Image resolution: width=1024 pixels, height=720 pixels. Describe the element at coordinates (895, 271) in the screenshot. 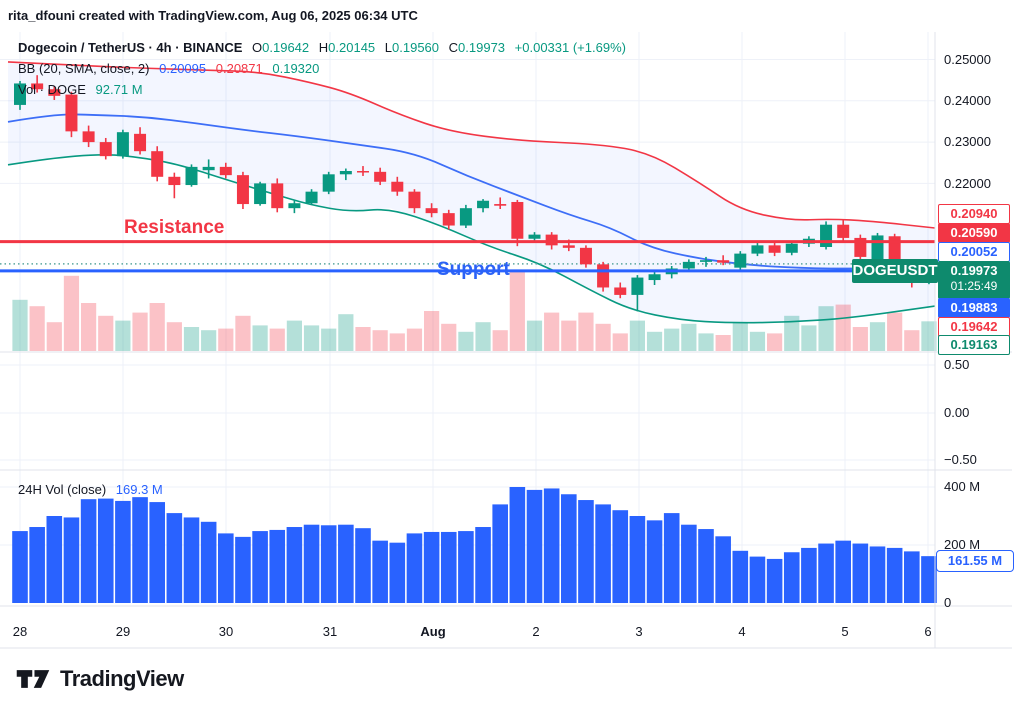

I see `symbol-name-tag: DOGEUSDT` at that location.